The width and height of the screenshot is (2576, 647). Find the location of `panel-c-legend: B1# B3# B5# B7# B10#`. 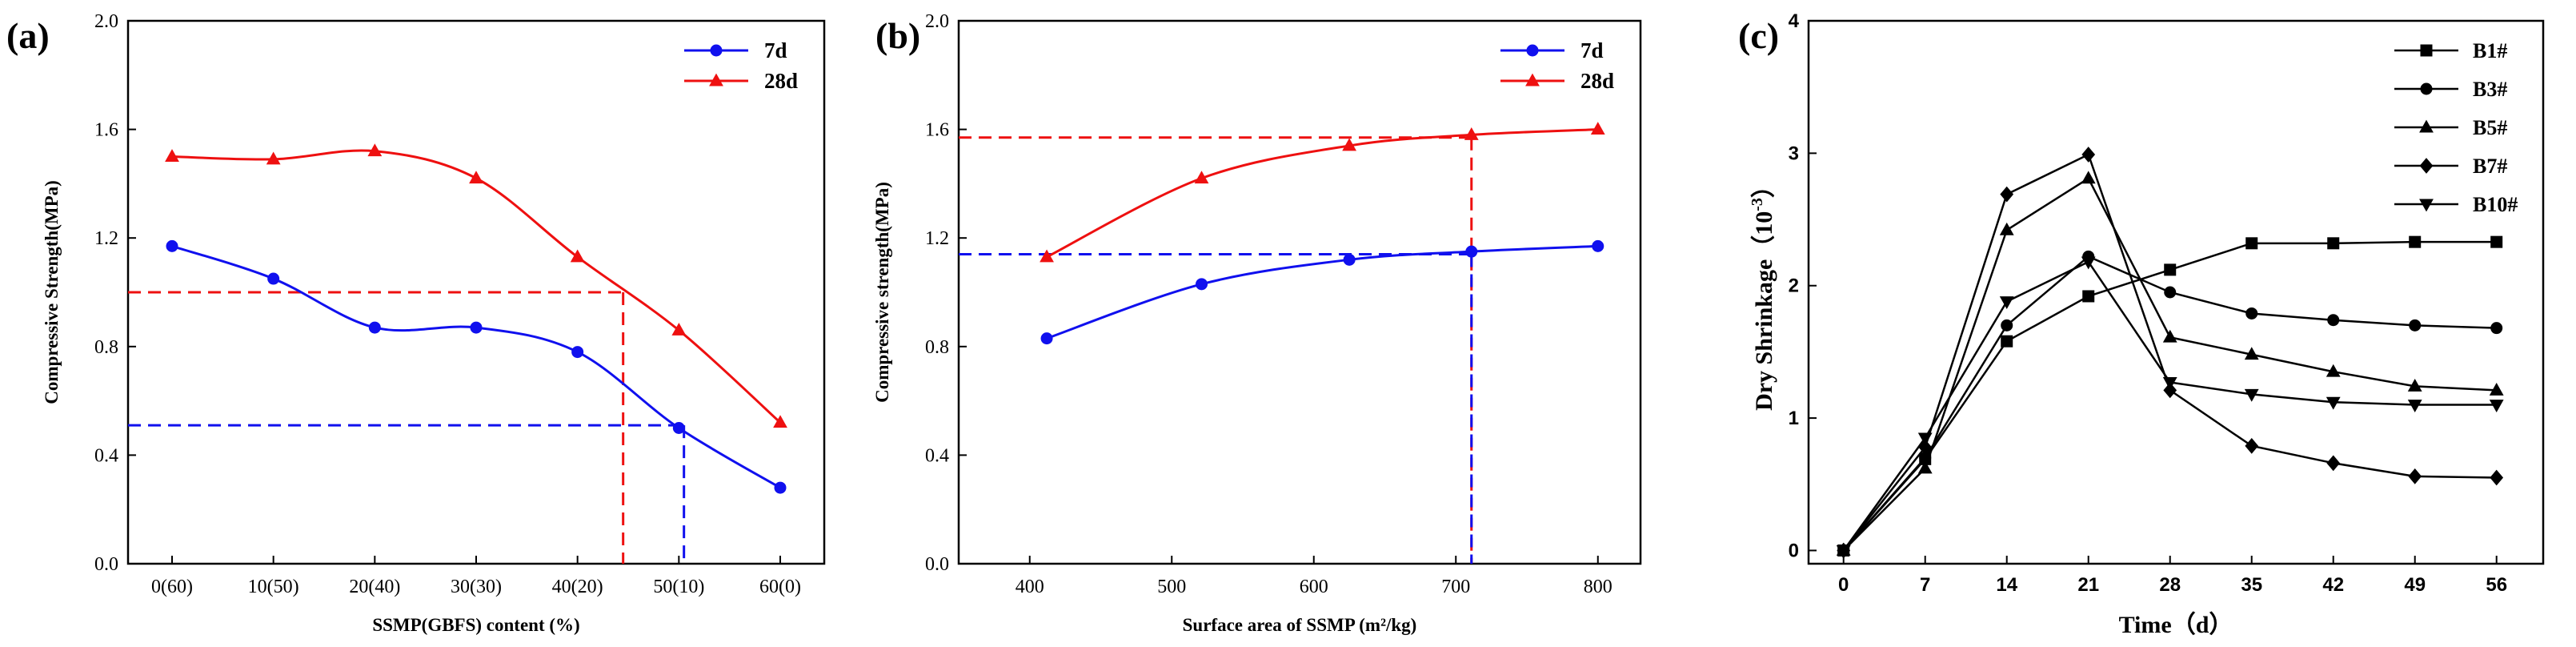

panel-c-legend: B1# B3# B5# B7# B10# is located at coordinates (2456, 128).